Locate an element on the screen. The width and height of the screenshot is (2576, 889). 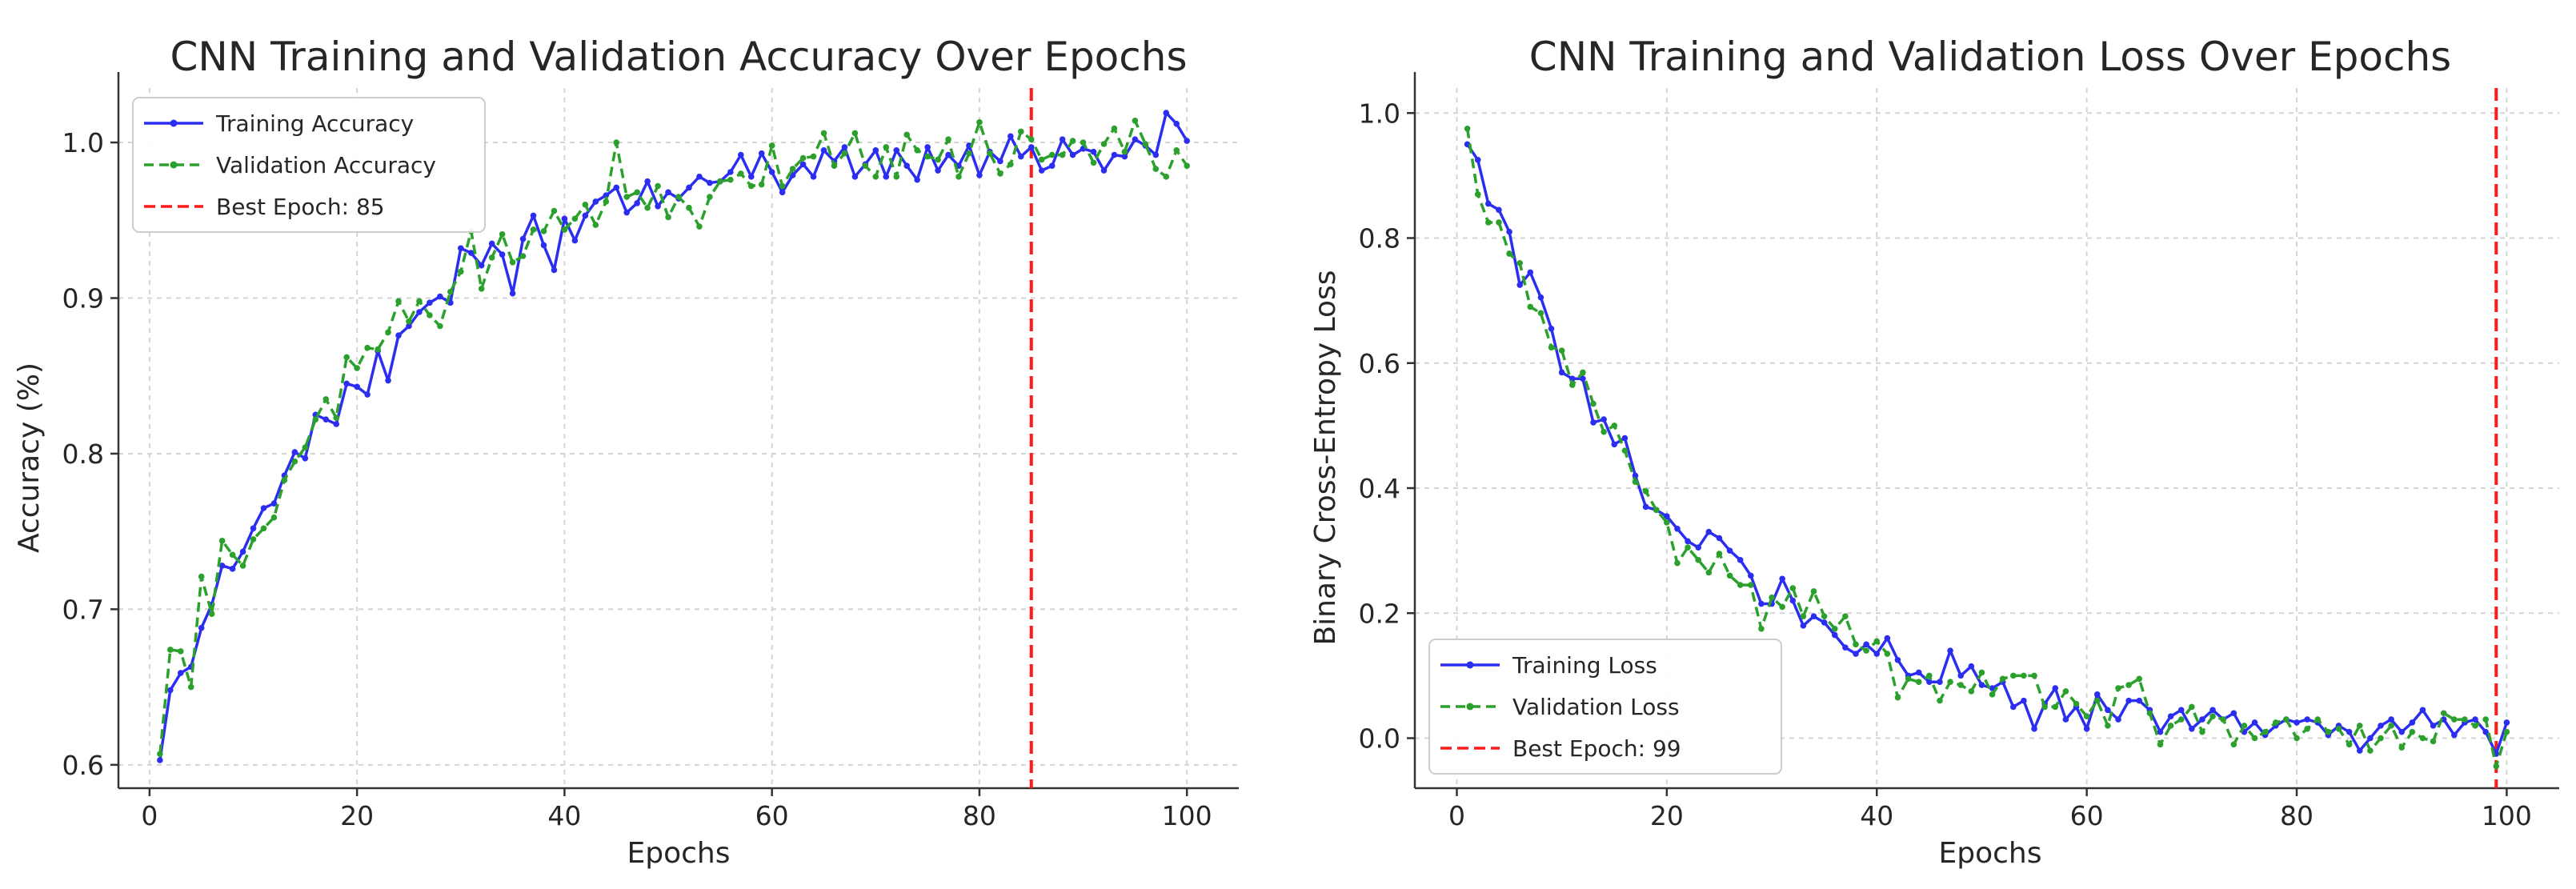
legend-label: Validation Accuracy is located at coordinates (326, 165).